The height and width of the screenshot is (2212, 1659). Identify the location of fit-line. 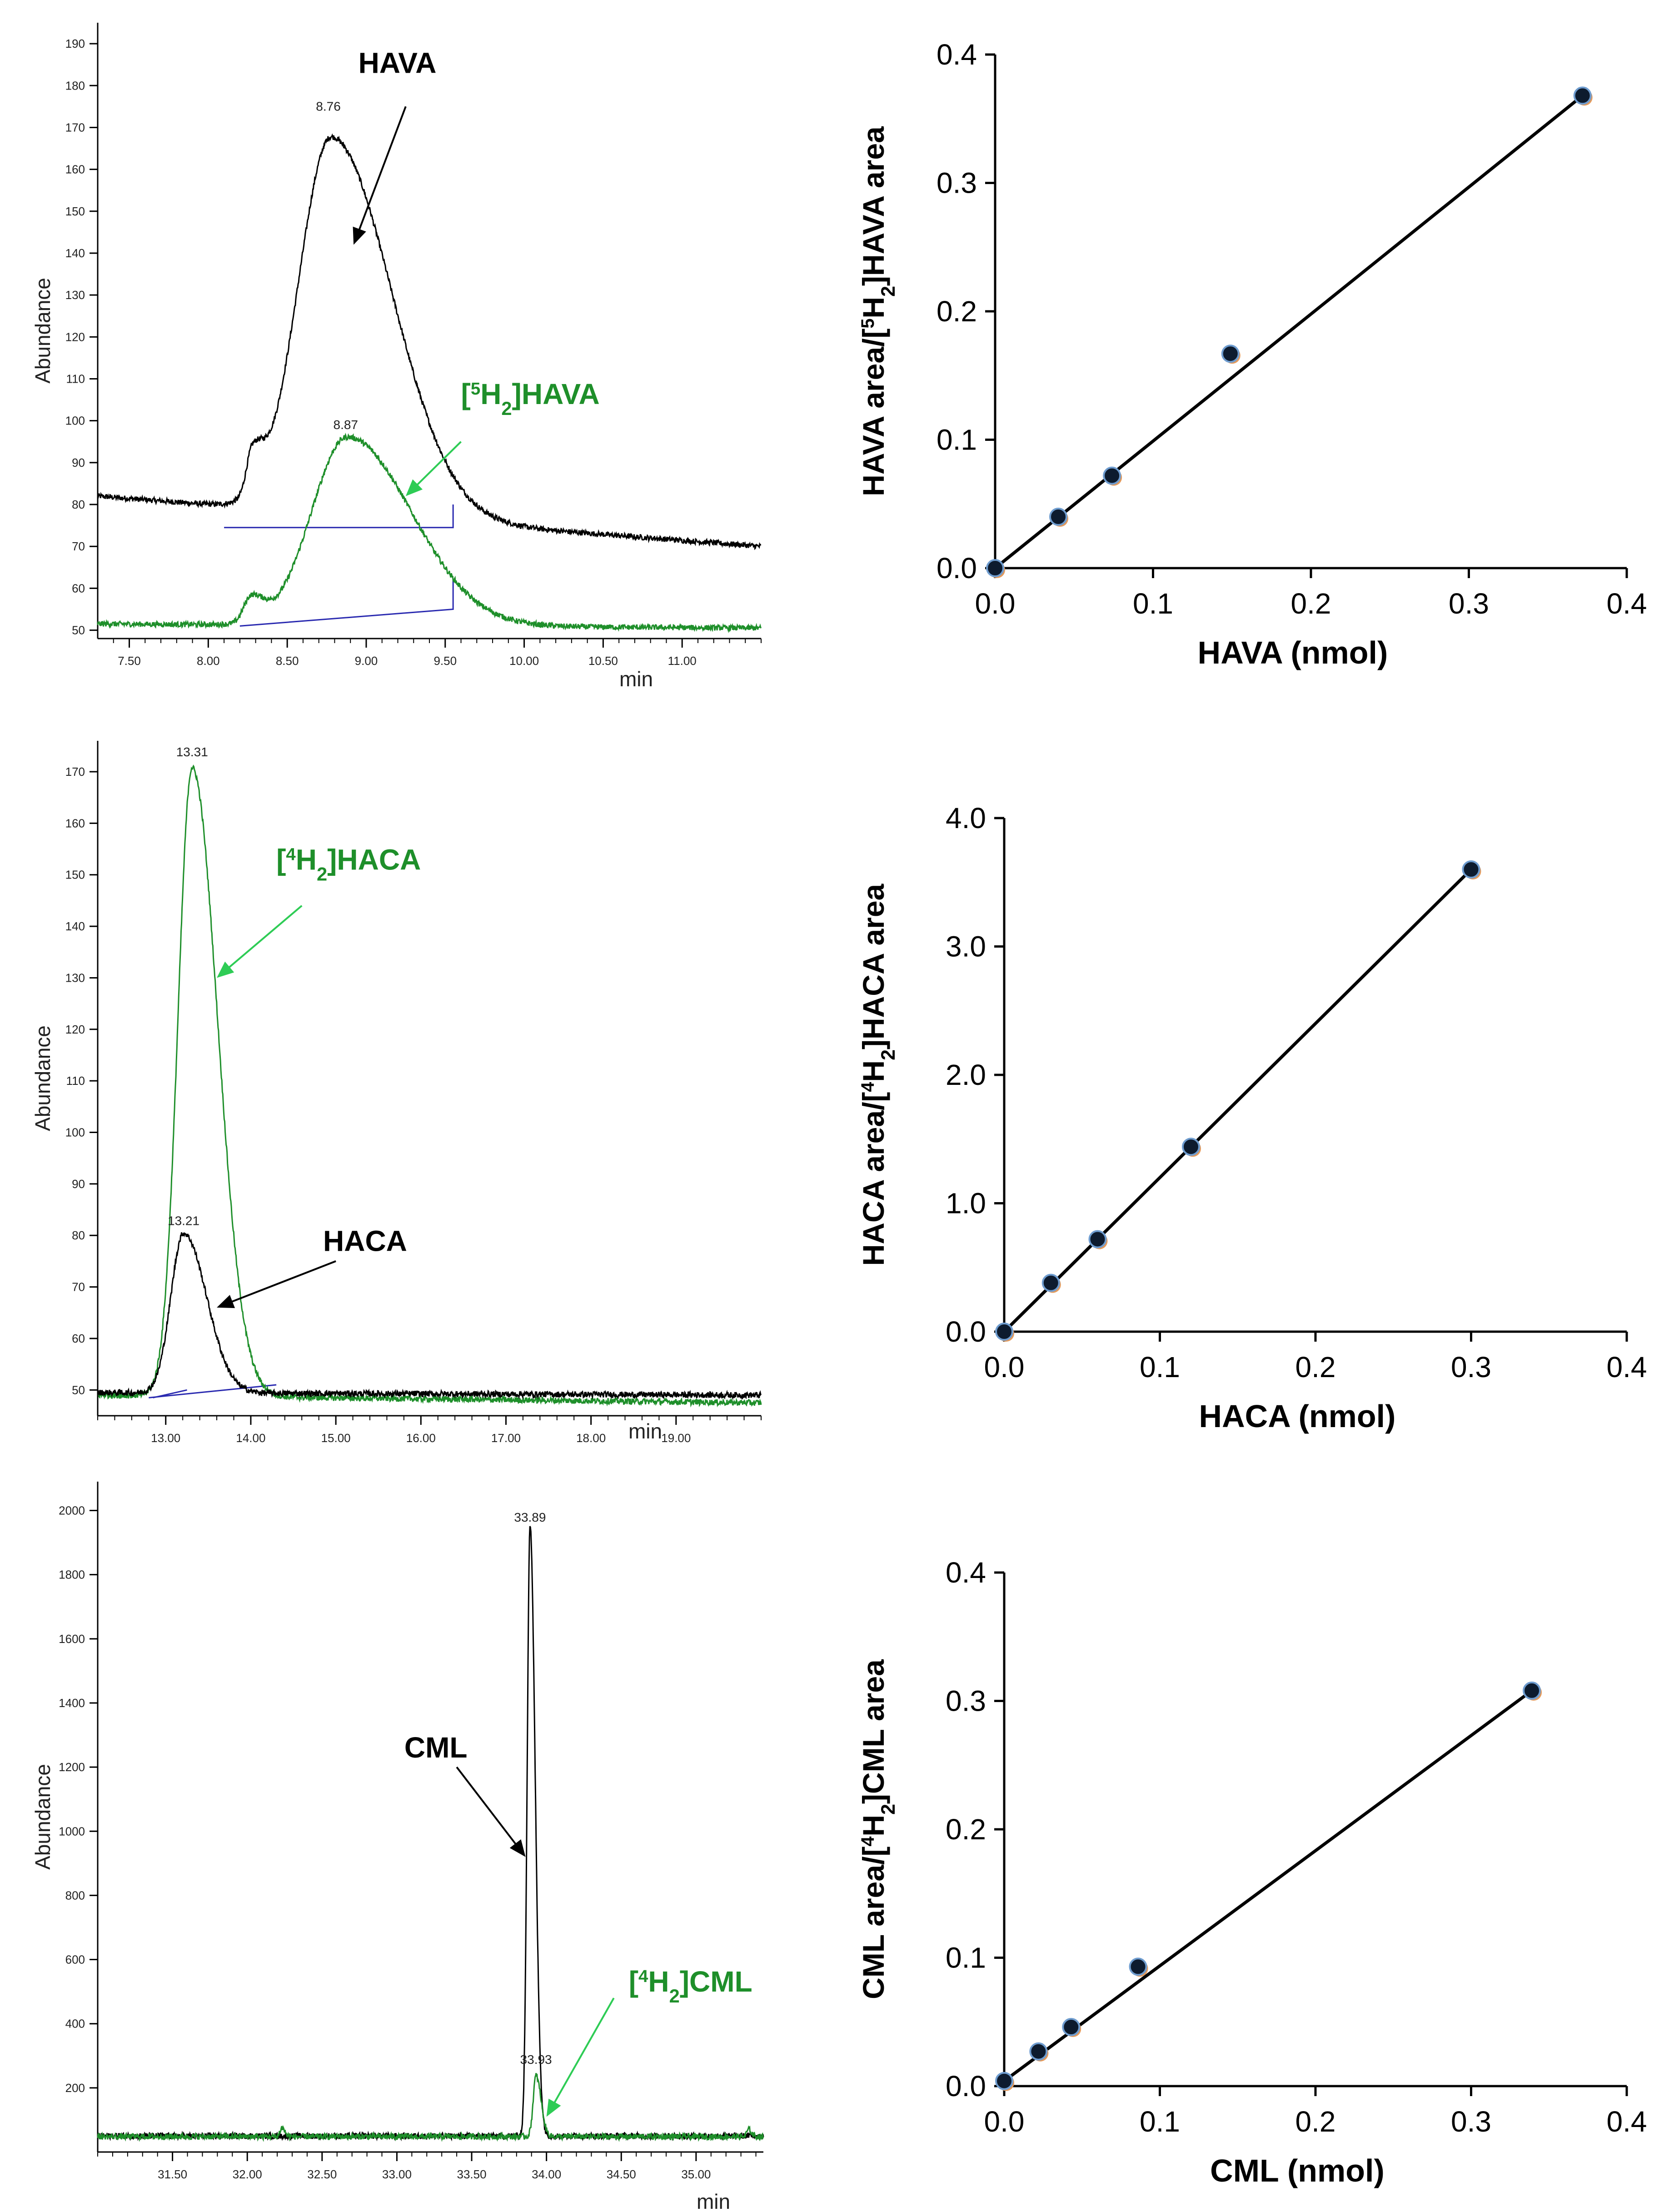
(1237, 1100).